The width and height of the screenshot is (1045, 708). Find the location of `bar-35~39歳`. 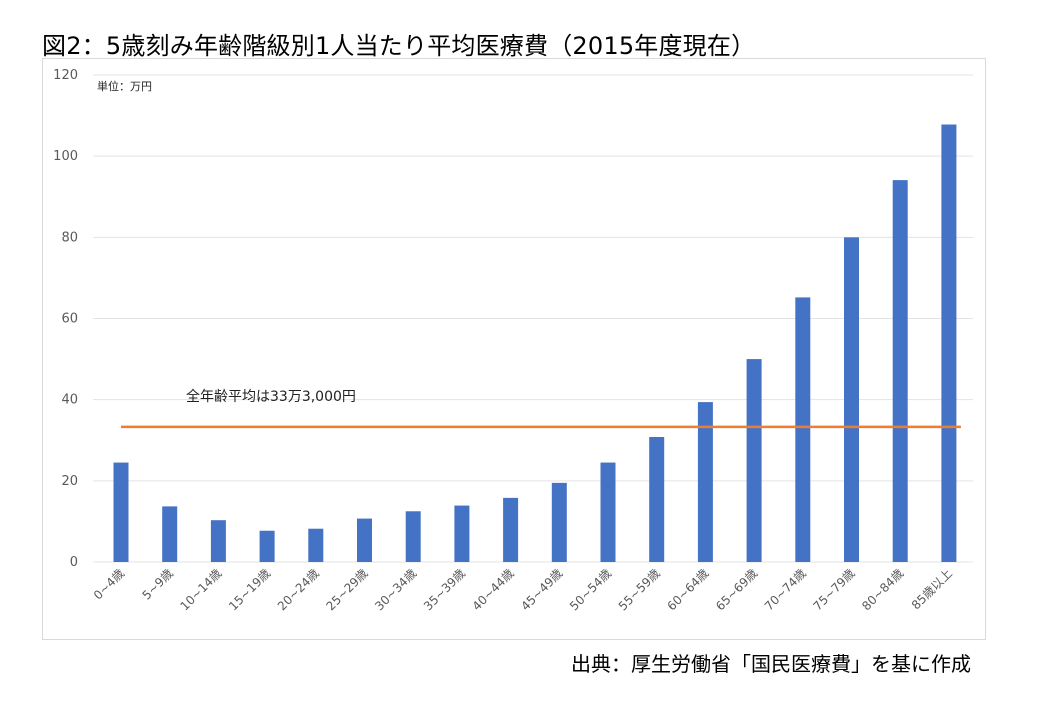

bar-35~39歳 is located at coordinates (462, 533).